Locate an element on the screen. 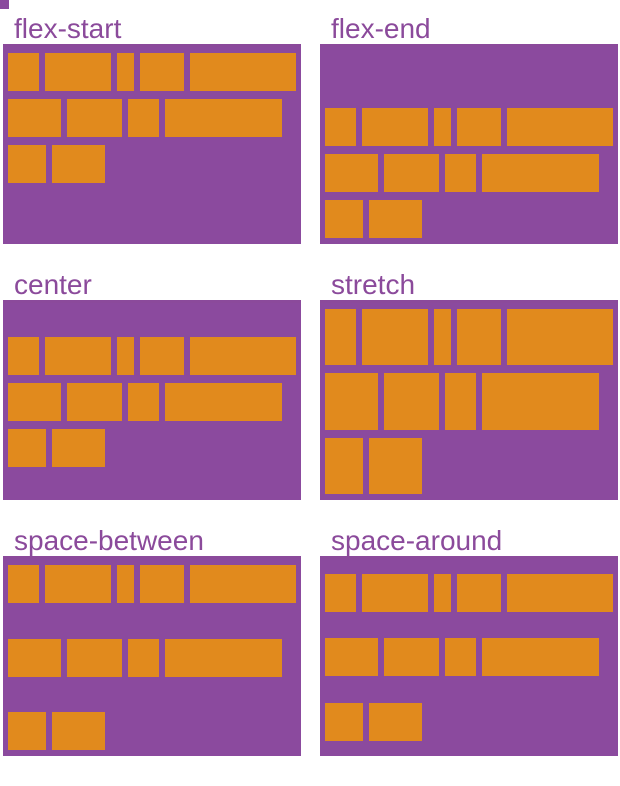 The height and width of the screenshot is (786, 620). panel-flex-end: flex-end is located at coordinates (469, 129).